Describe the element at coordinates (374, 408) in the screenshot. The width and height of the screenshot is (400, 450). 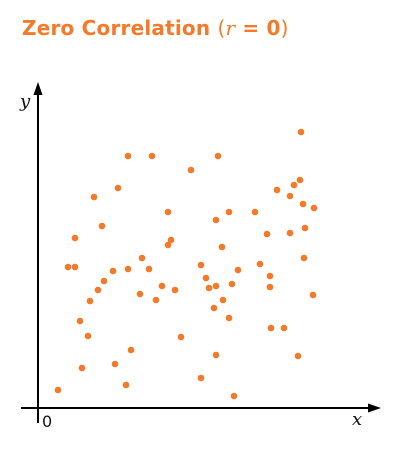
I see `x-axis-arrow-icon` at that location.